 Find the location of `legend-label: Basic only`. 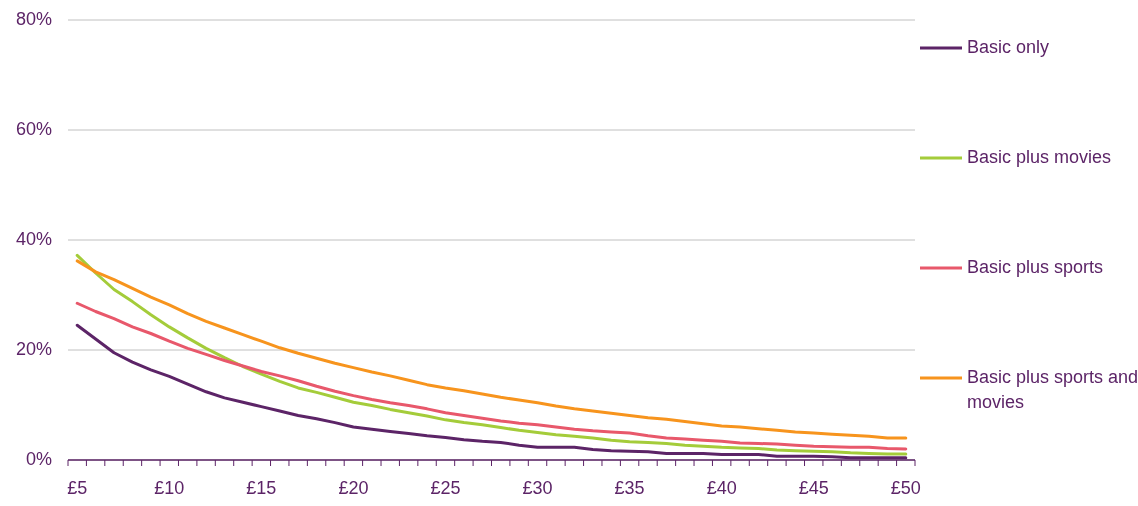

legend-label: Basic only is located at coordinates (1008, 46).